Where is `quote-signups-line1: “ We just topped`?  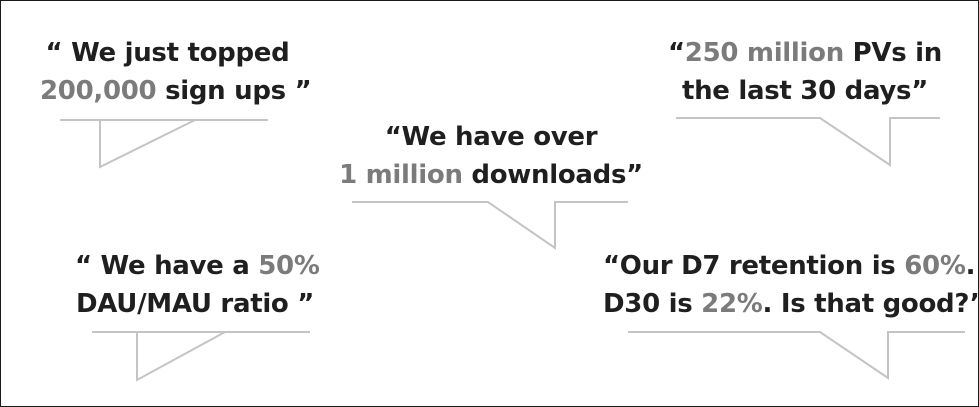 quote-signups-line1: “ We just topped is located at coordinates (167, 53).